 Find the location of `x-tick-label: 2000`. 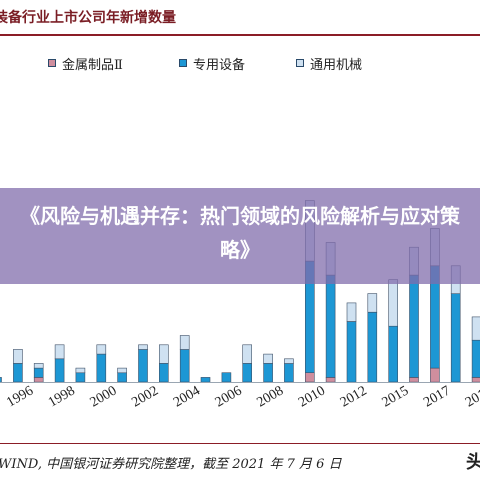

x-tick-label: 2000 is located at coordinates (104, 396).